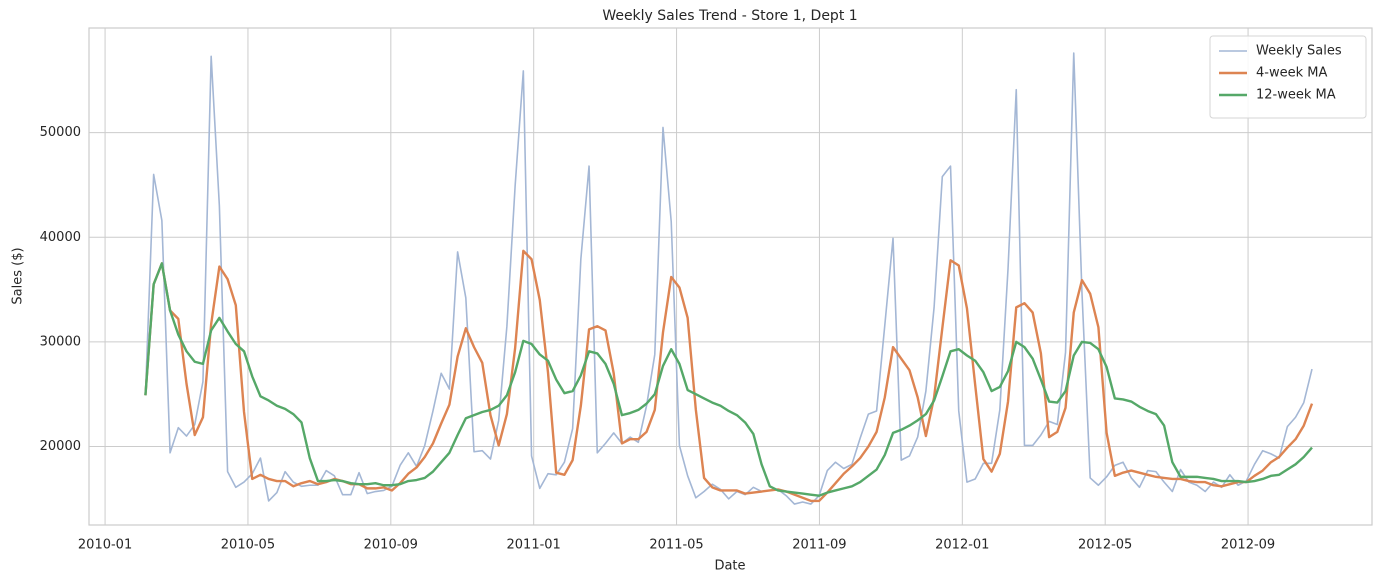 The image size is (1384, 584). I want to click on legend-label: 12-week MA, so click(1296, 95).